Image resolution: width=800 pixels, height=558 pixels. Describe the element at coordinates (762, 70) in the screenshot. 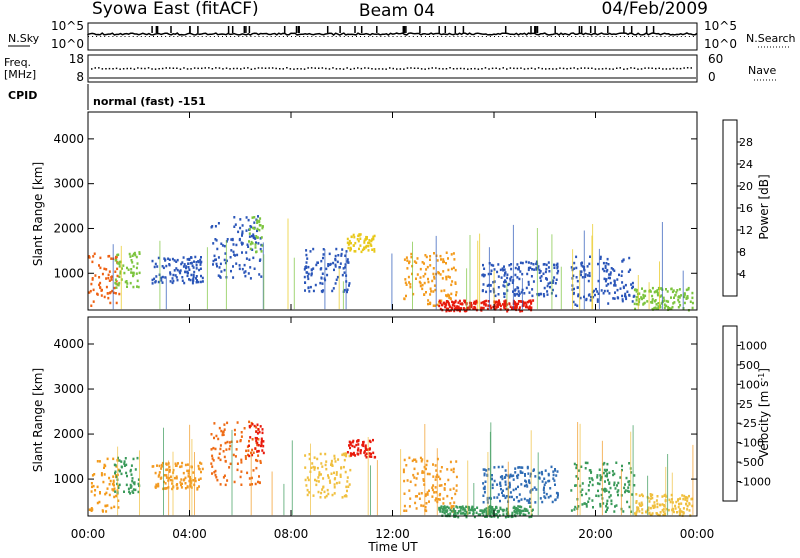

I see `nave-label: Nave` at that location.